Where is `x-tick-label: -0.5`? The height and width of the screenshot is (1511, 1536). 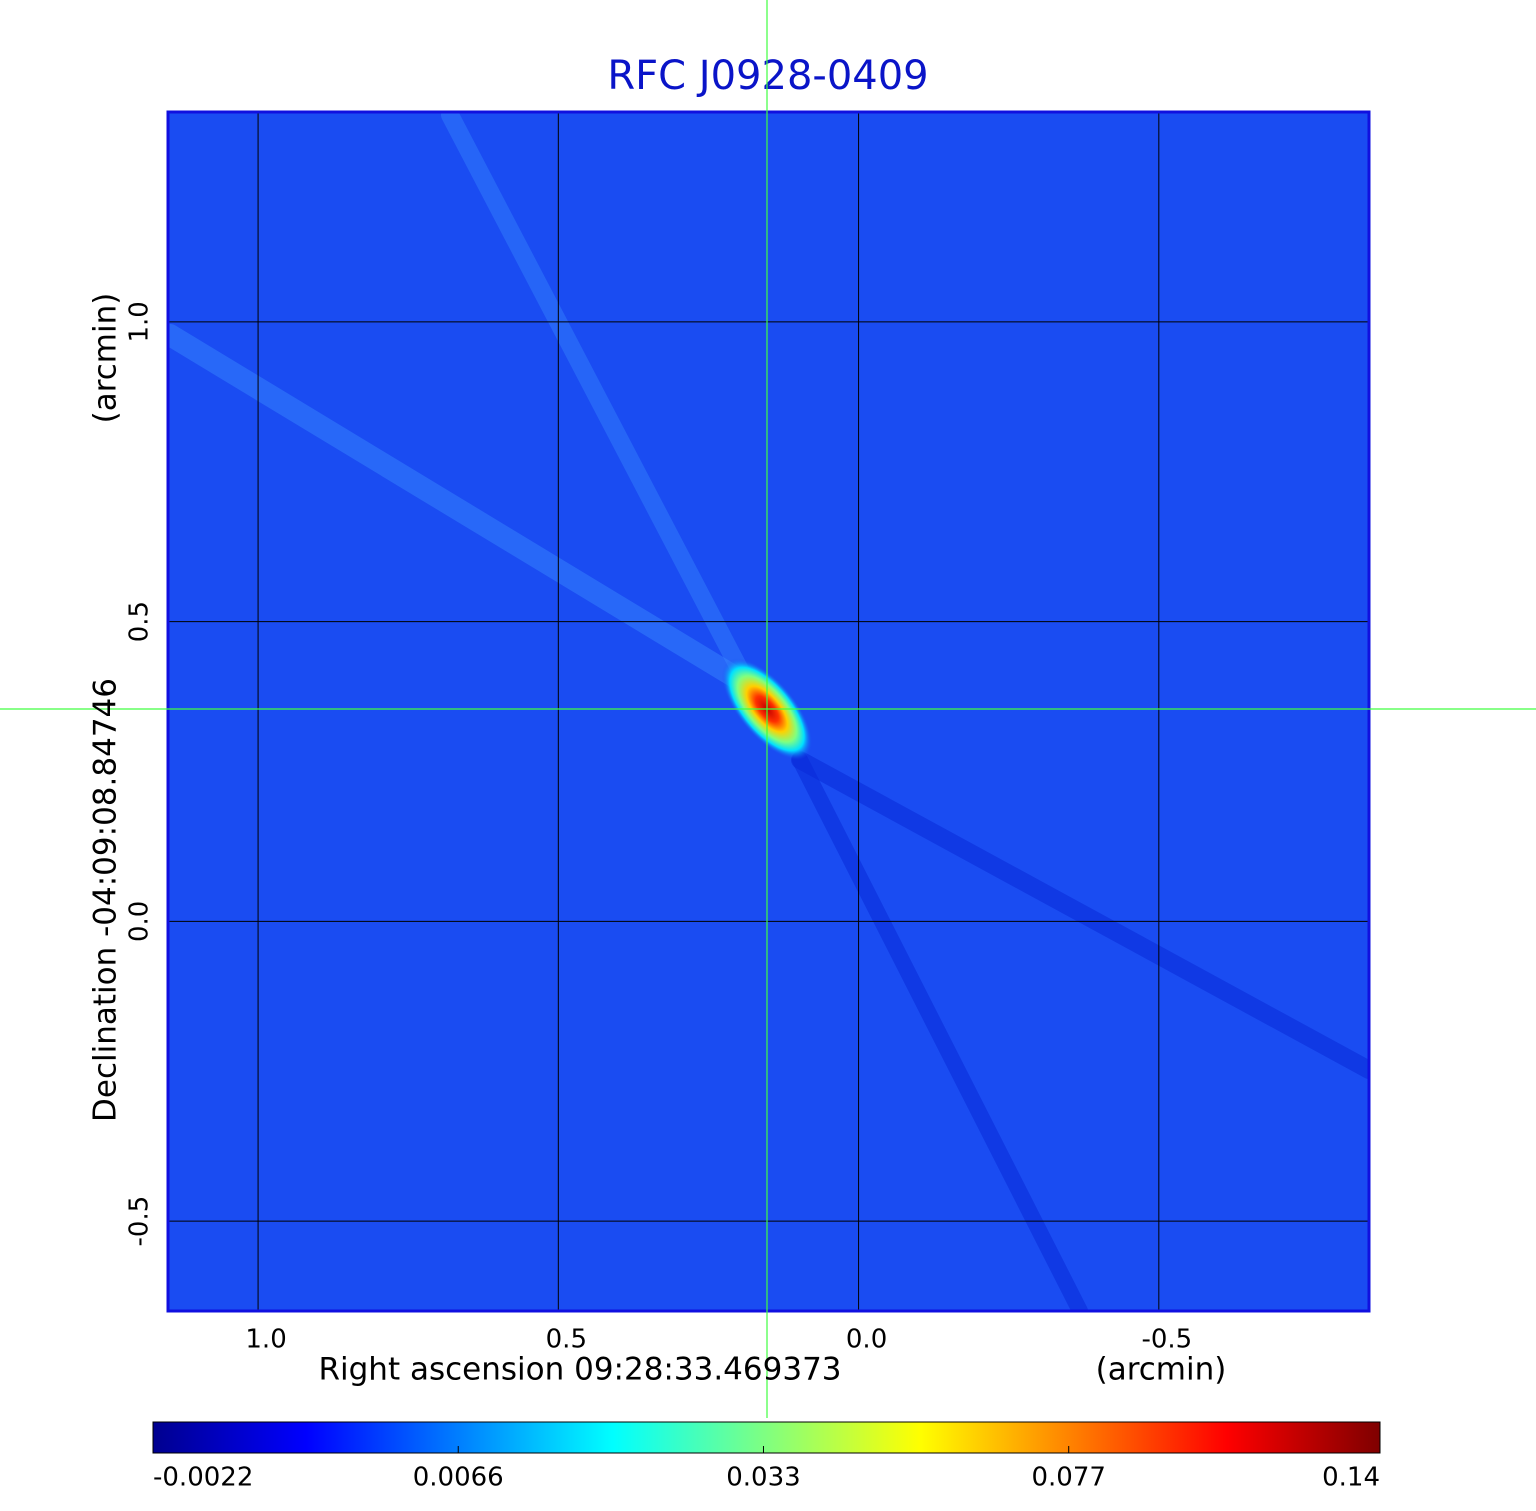 x-tick-label: -0.5 is located at coordinates (1166, 1340).